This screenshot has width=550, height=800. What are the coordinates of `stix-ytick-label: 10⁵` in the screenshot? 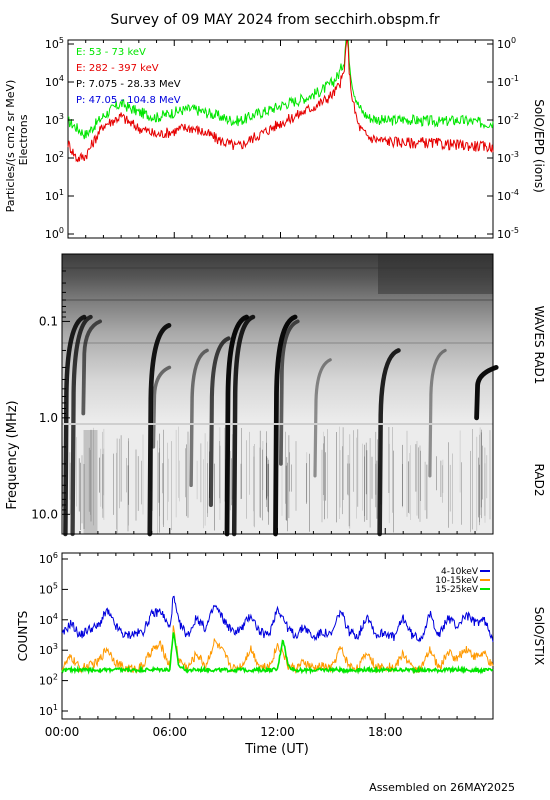 It's located at (48, 588).